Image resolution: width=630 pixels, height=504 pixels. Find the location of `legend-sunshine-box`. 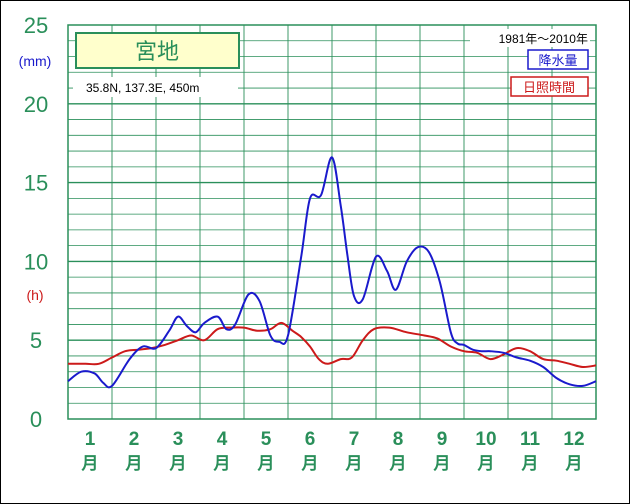

legend-sunshine-box is located at coordinates (549, 86).